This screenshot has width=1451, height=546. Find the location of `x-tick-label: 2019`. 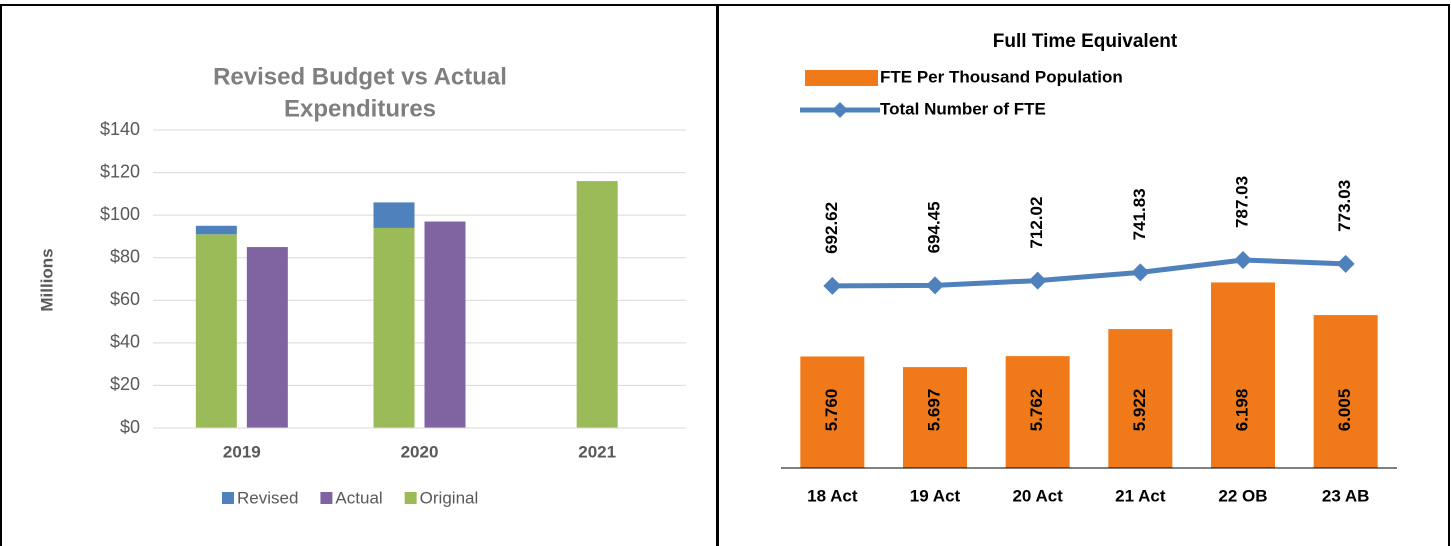

x-tick-label: 2019 is located at coordinates (242, 451).